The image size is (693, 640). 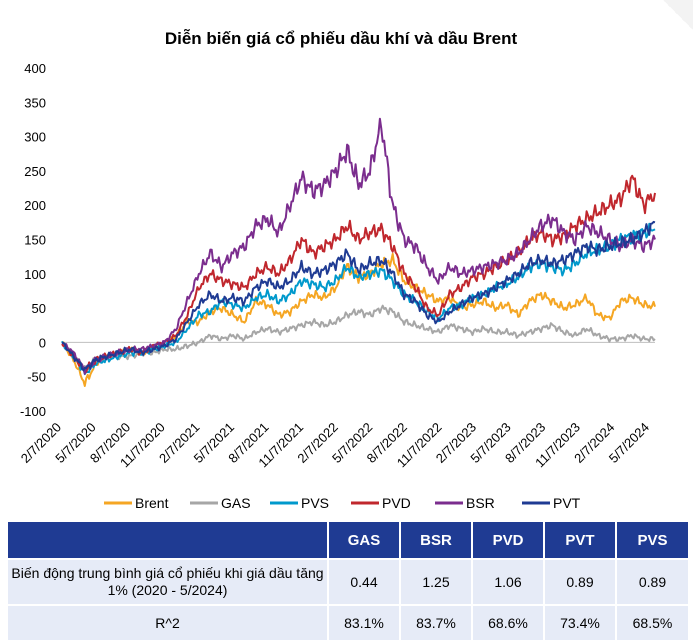 What do you see at coordinates (363, 540) in the screenshot?
I see `header-gas: GAS` at bounding box center [363, 540].